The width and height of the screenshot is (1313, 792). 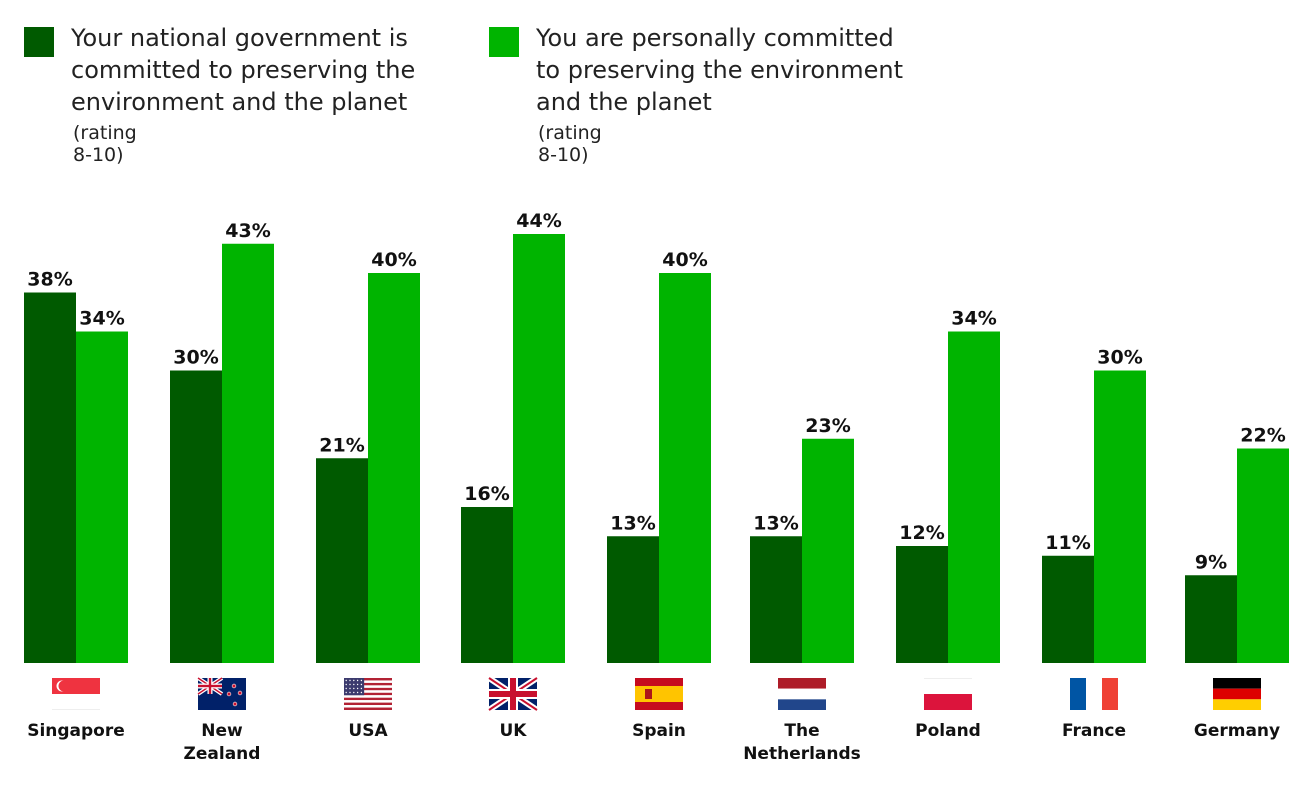 What do you see at coordinates (39, 42) in the screenshot?
I see `legend-swatch-government` at bounding box center [39, 42].